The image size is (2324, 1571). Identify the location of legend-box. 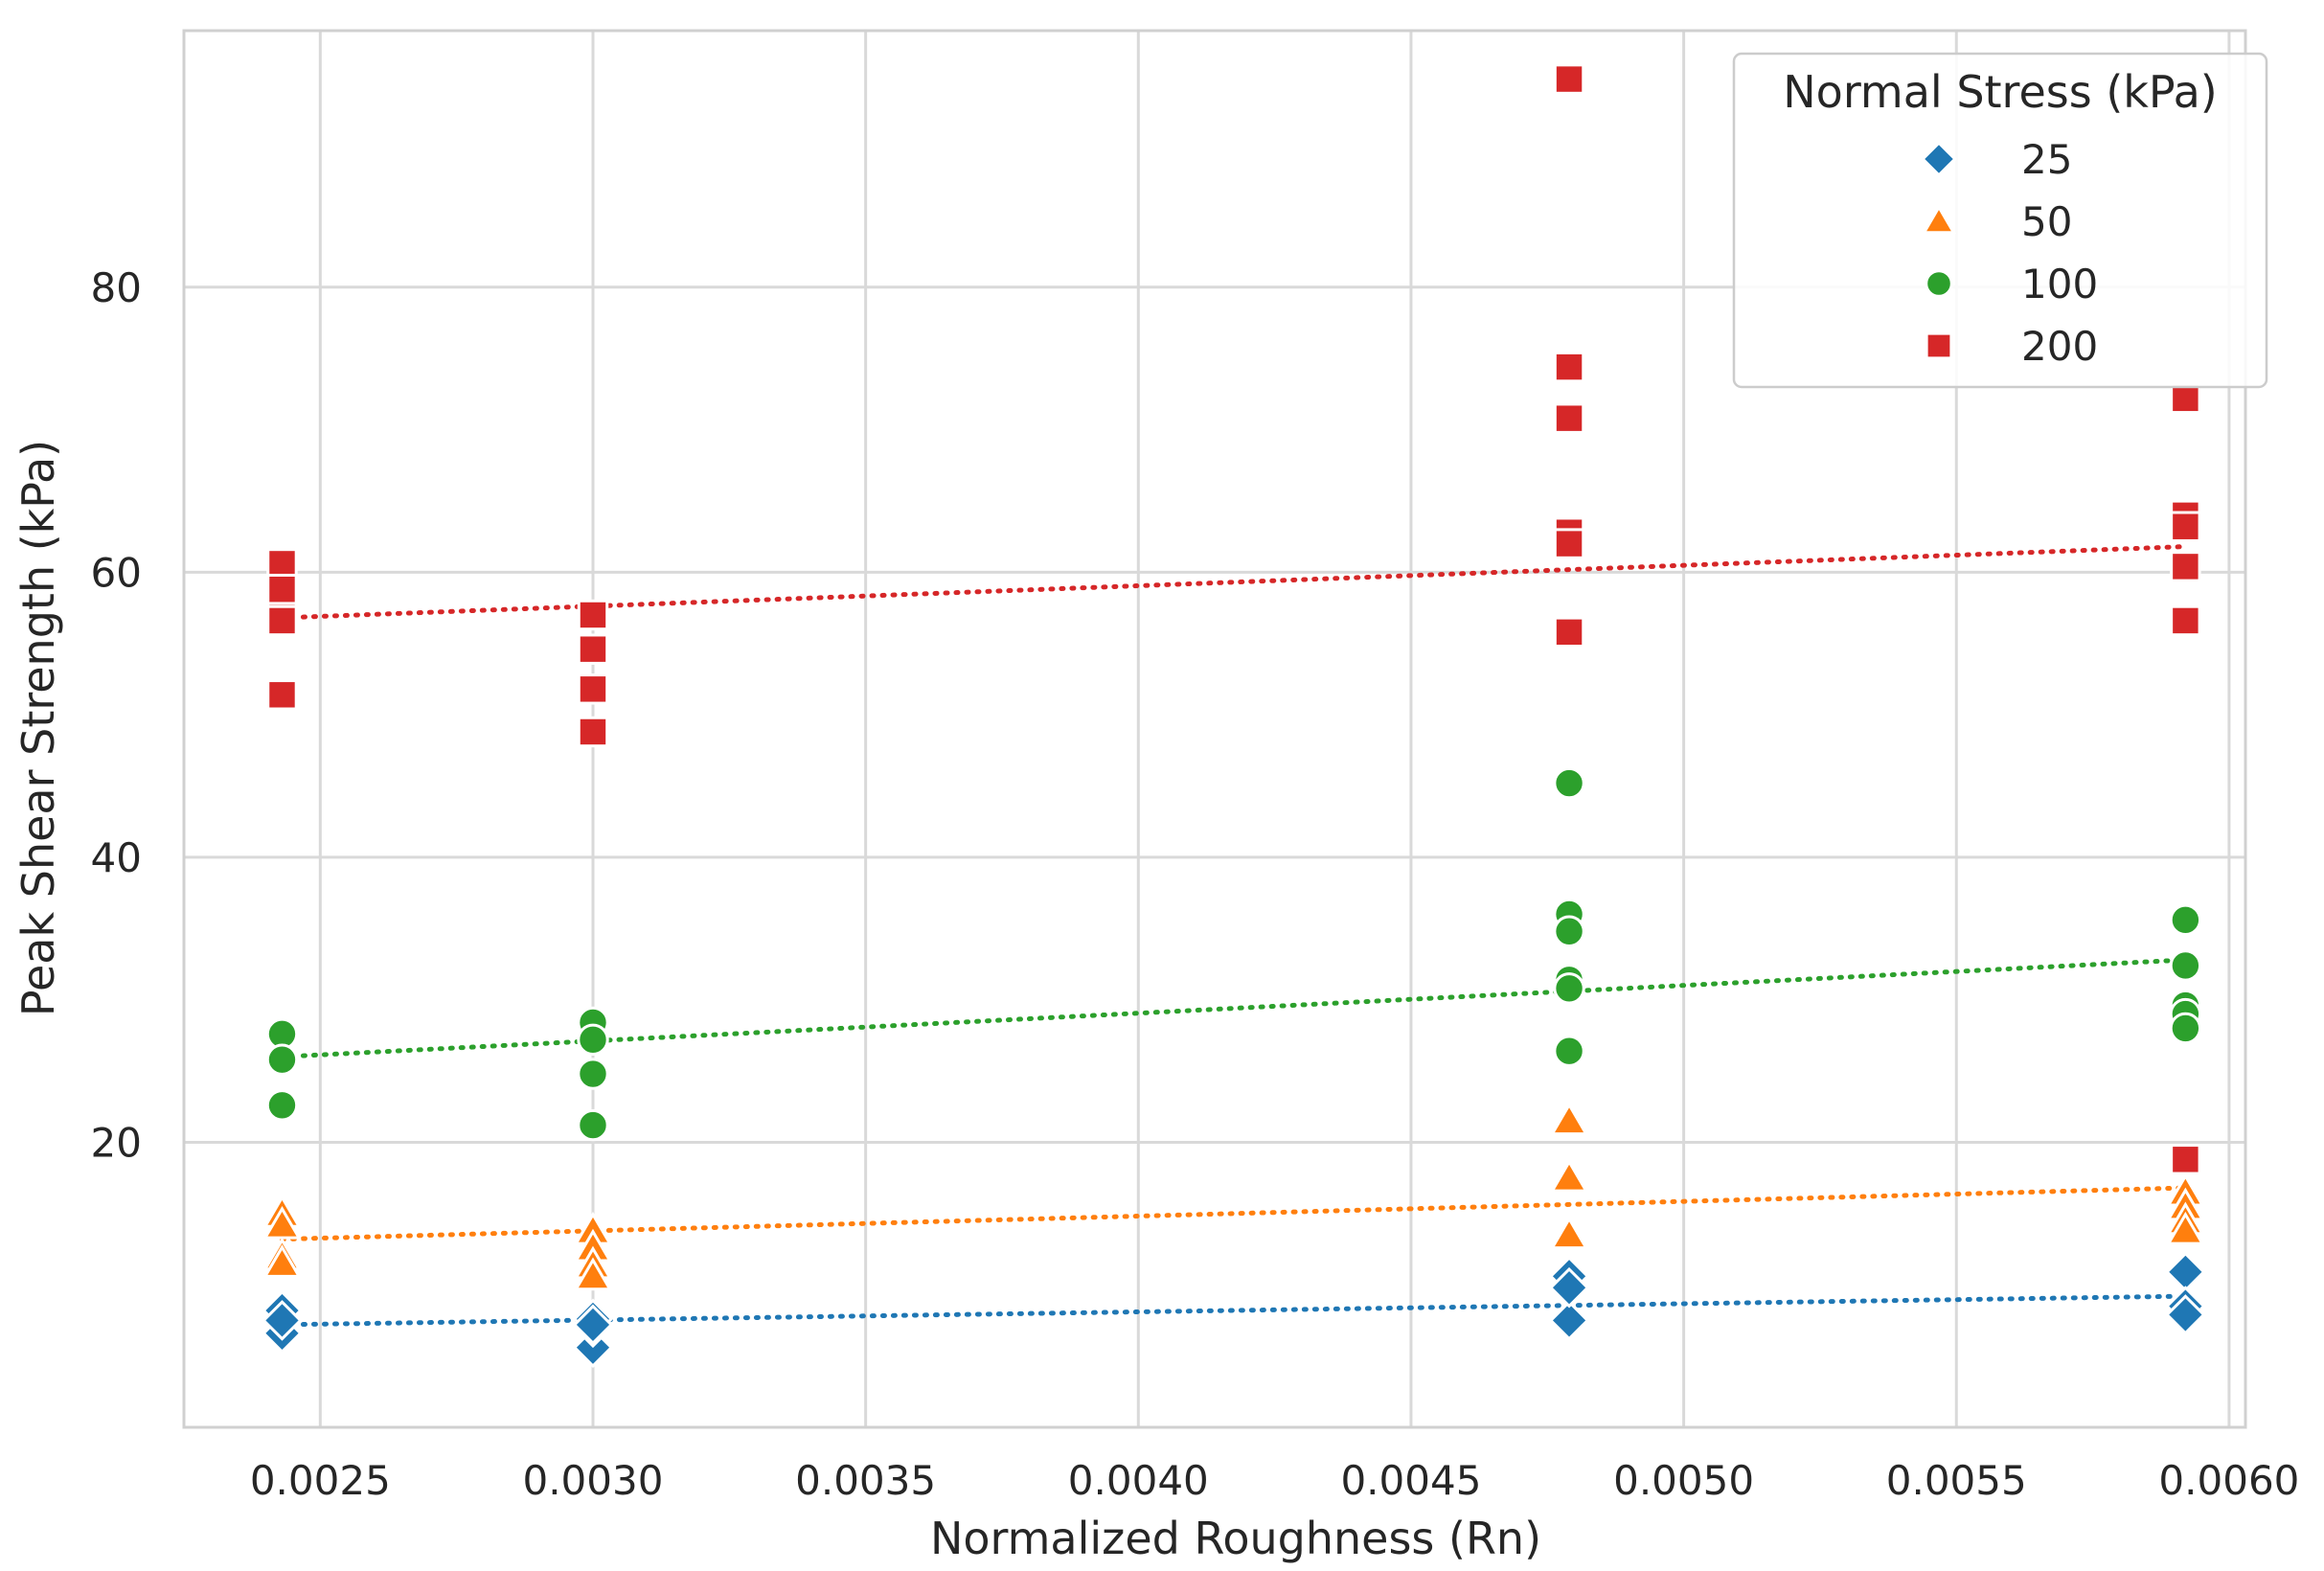
(2000, 220).